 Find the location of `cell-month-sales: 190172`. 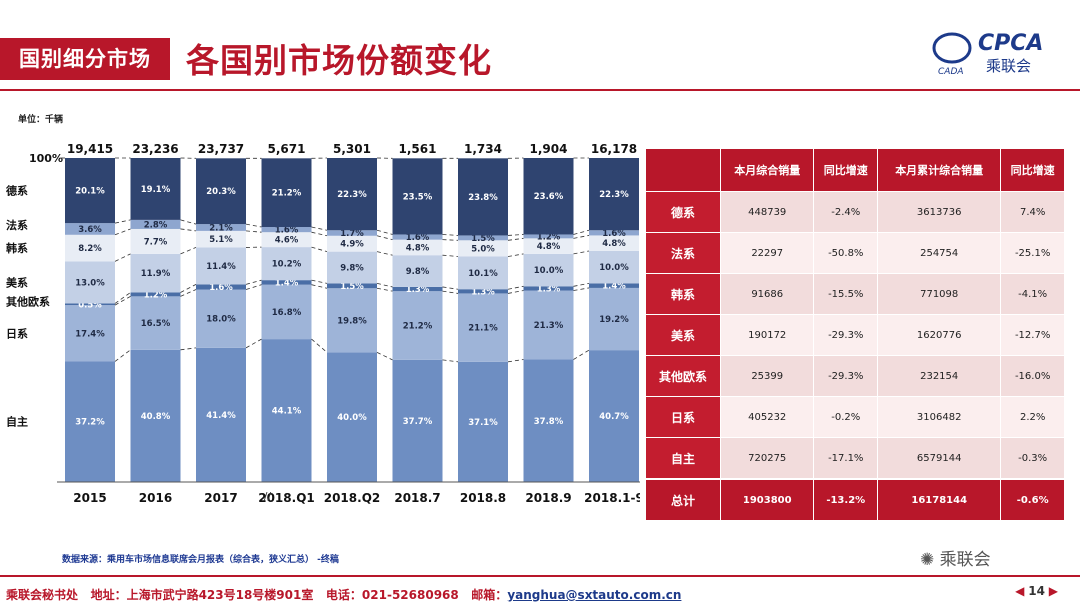

cell-month-sales: 190172 is located at coordinates (767, 335).